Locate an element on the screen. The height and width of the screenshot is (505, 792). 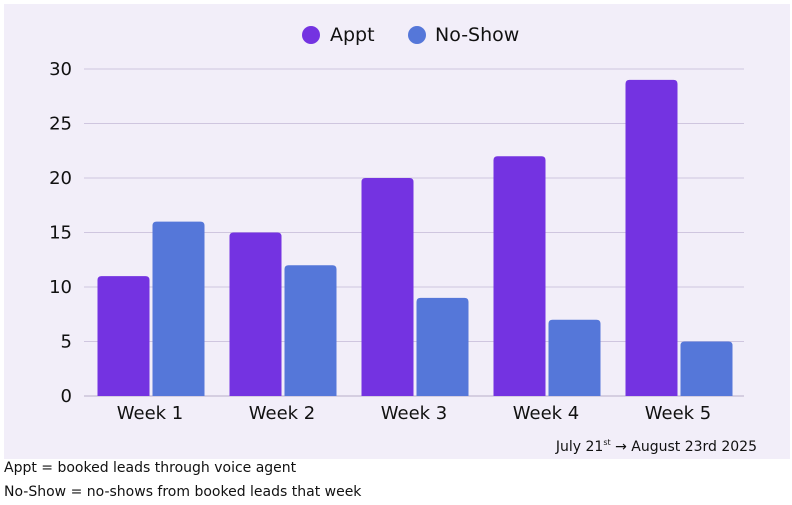
x-tick-label: Week 1 is located at coordinates (150, 413).